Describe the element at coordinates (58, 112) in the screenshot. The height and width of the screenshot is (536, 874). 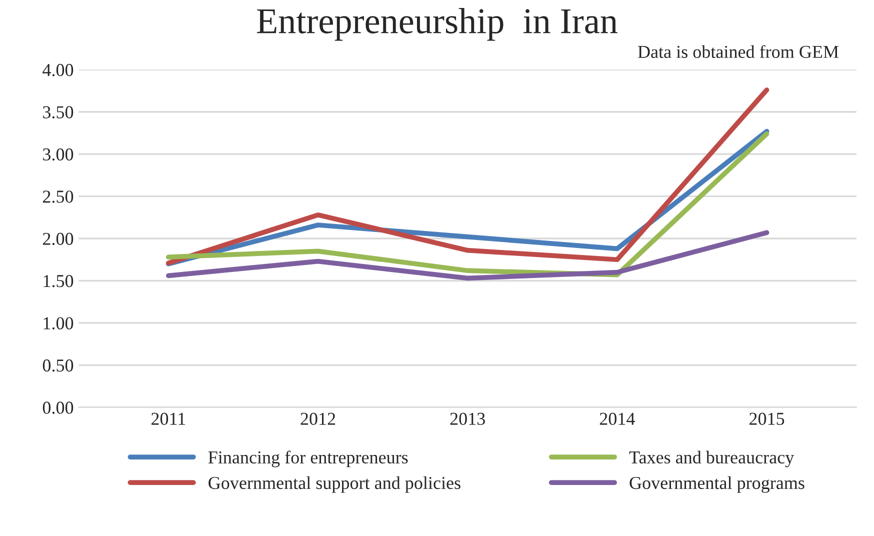
I see `y-tick-label: 3.50` at that location.